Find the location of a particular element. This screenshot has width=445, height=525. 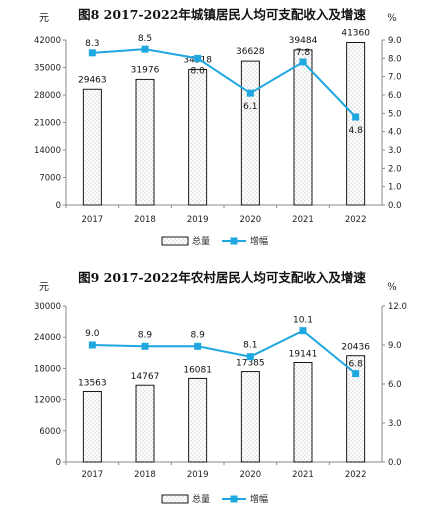

rate-value-label: 10.1 is located at coordinates (303, 321).